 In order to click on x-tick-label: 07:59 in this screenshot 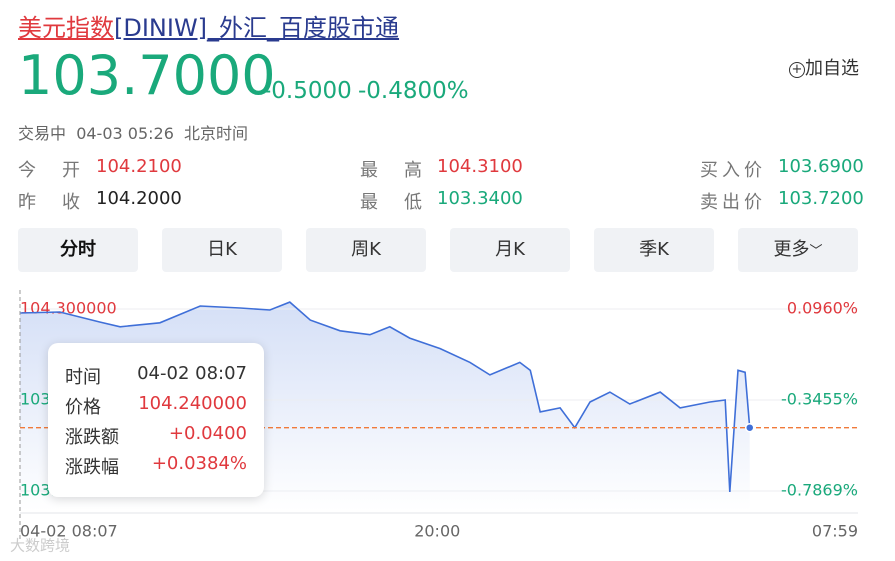, I will do `click(835, 531)`.